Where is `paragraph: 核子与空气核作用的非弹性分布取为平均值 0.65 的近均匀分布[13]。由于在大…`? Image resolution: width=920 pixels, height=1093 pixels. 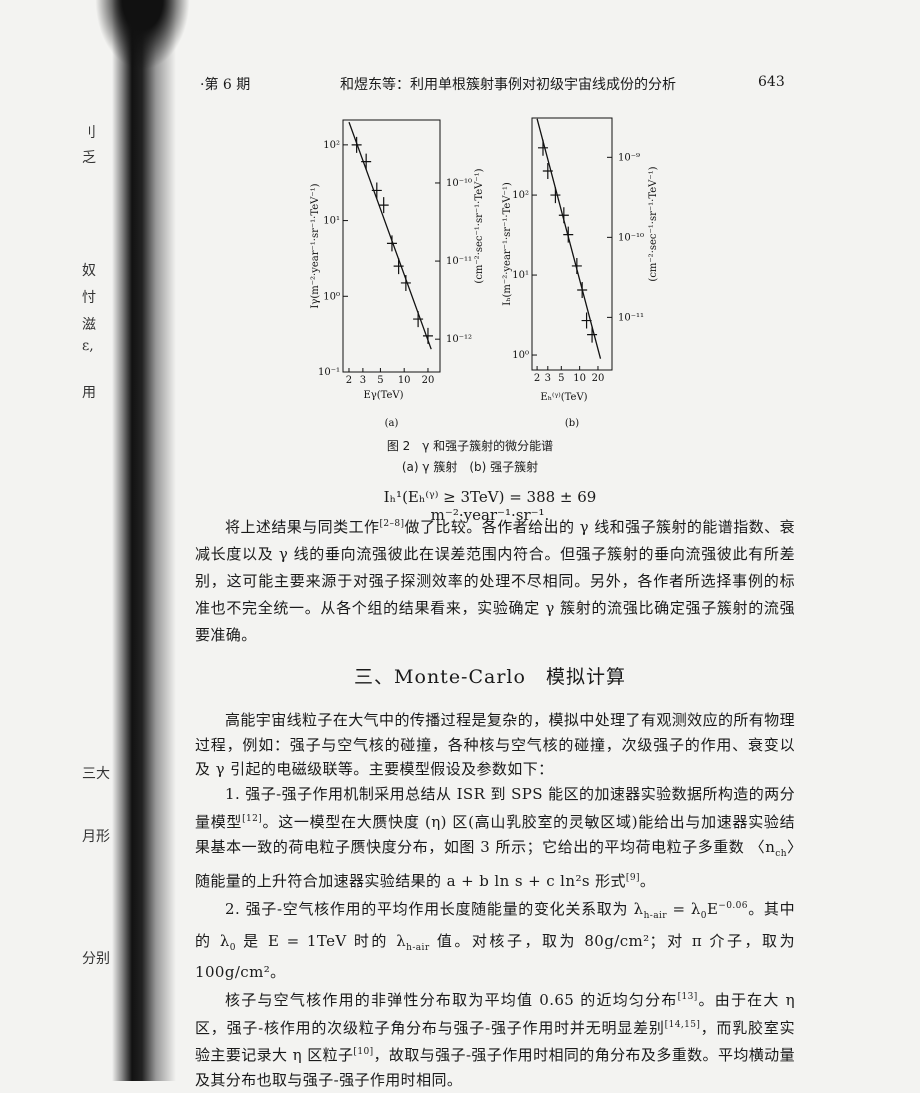 paragraph: 核子与空气核作用的非弹性分布取为平均值 0.65 的近均匀分布[13]。由于在大… is located at coordinates (495, 1039).